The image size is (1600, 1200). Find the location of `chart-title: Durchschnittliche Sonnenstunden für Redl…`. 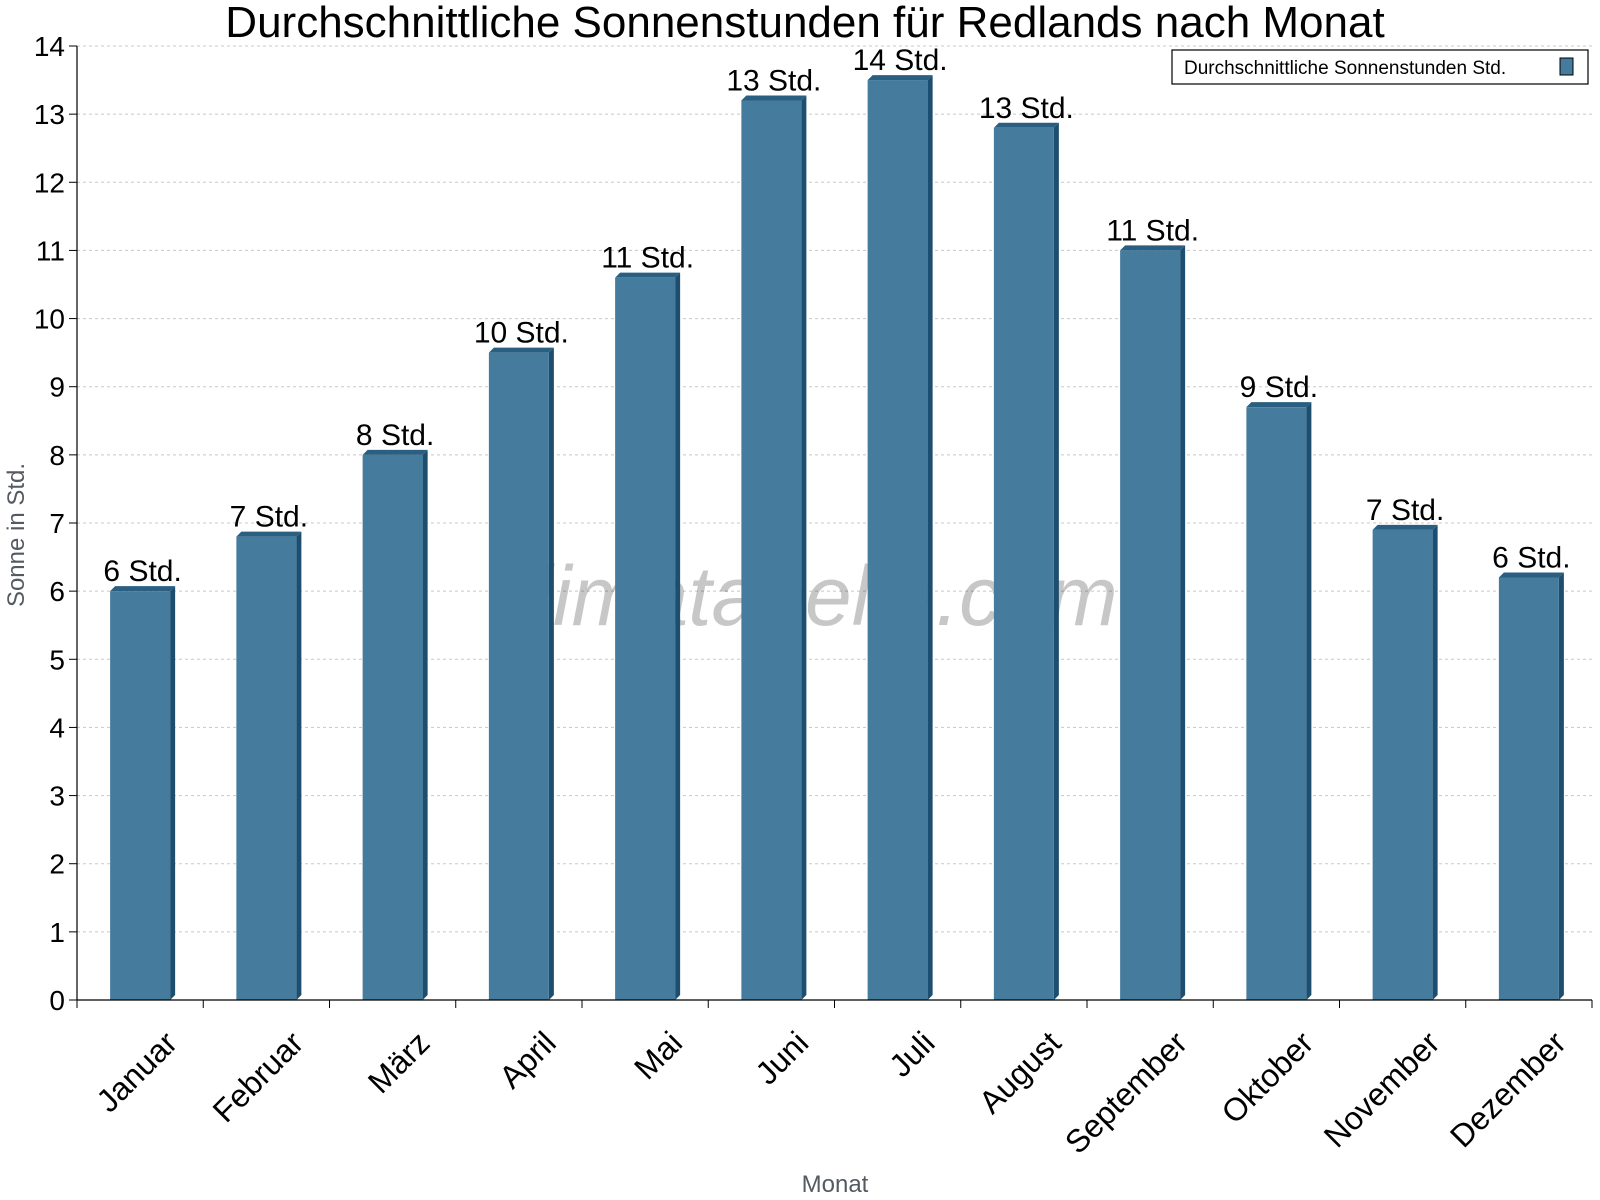

chart-title: Durchschnittliche Sonnenstunden für Redl… is located at coordinates (804, 23).